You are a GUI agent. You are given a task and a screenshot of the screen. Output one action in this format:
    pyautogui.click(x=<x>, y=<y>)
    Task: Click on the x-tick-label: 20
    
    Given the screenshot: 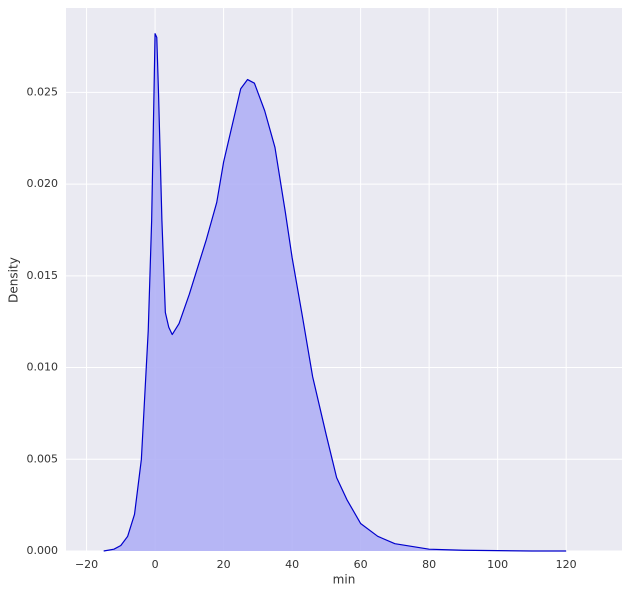 What is the action you would take?
    pyautogui.click(x=224, y=564)
    